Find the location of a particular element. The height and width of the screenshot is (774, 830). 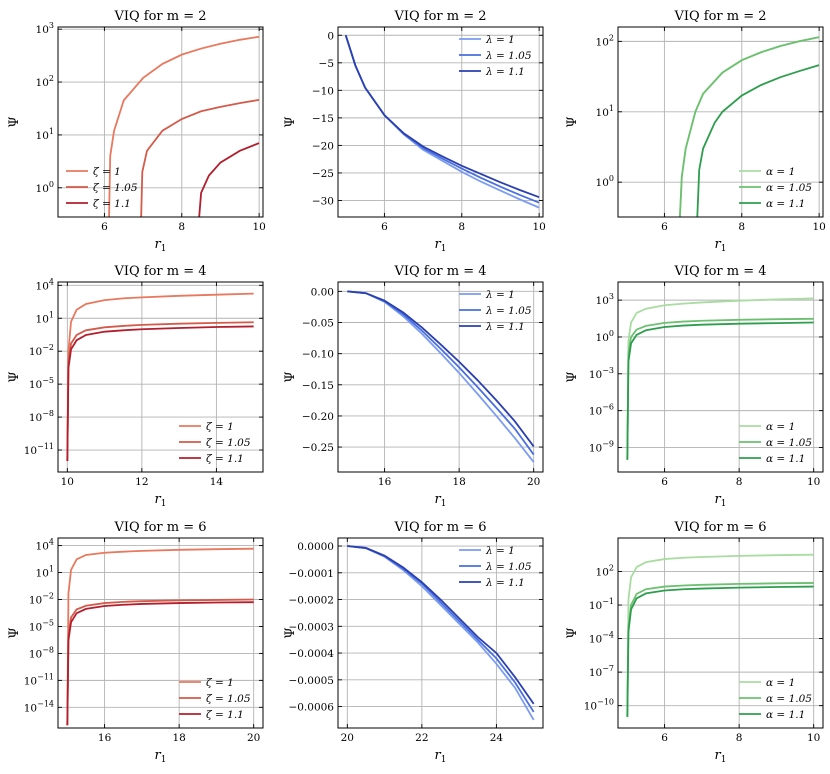

y-tick-label: −0.05 is located at coordinates (318, 323).